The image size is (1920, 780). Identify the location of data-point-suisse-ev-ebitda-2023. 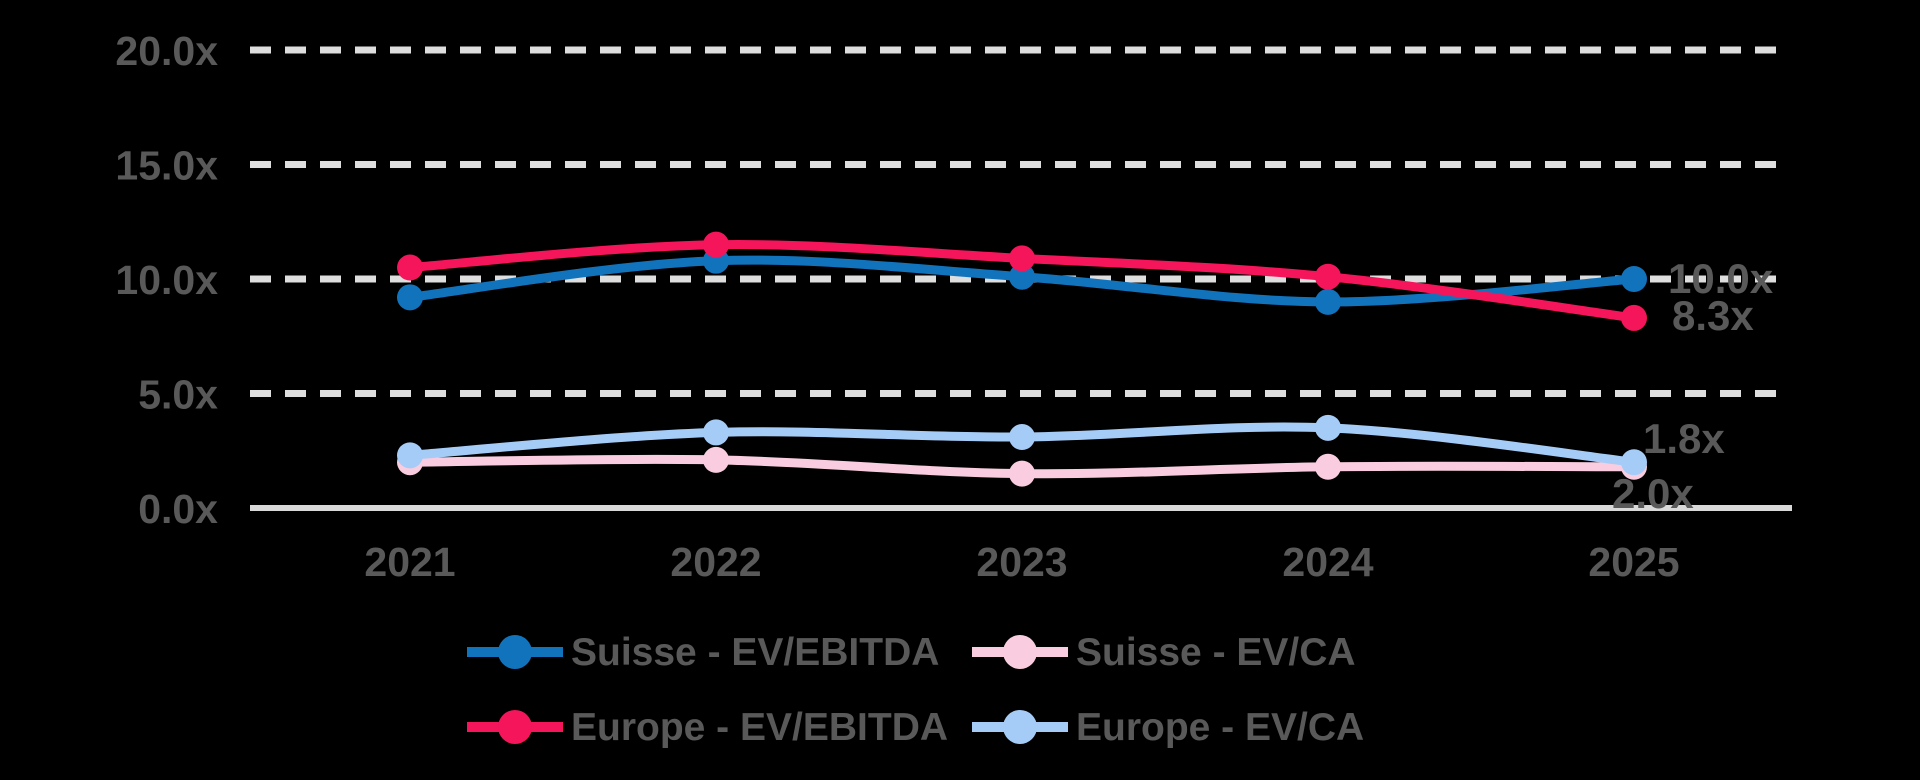
(1022, 276).